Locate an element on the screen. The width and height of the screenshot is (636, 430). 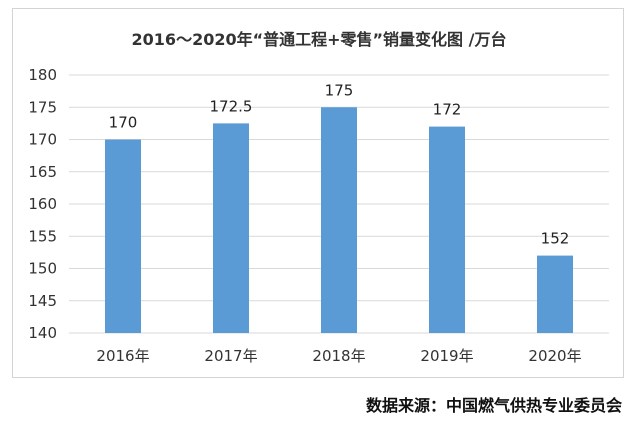
source-note: 数据来源：中国燃气供热专业委员会 is located at coordinates (493, 405).